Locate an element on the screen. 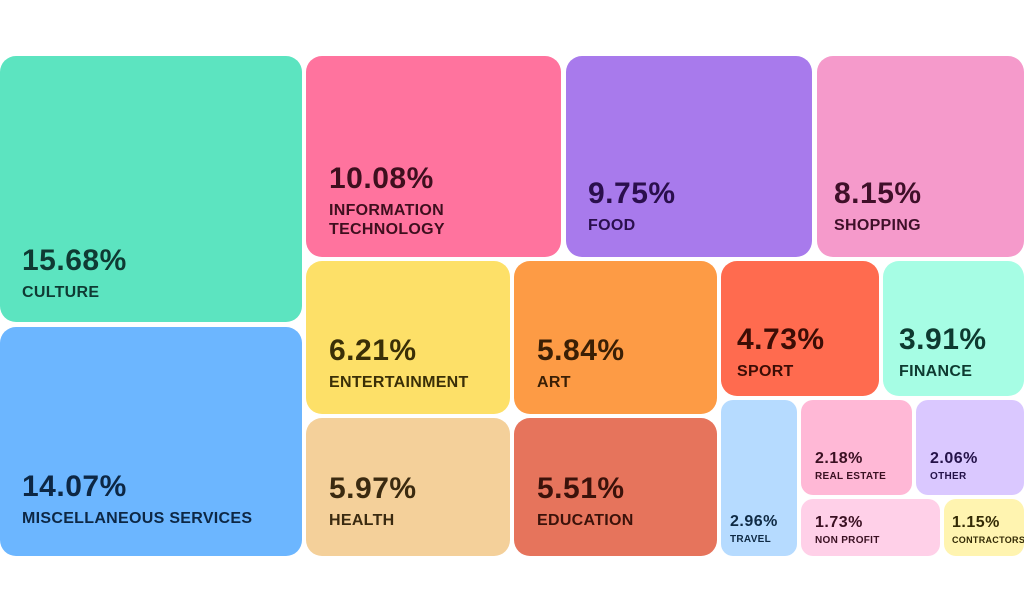  tile-value: 2.96% is located at coordinates (754, 522).